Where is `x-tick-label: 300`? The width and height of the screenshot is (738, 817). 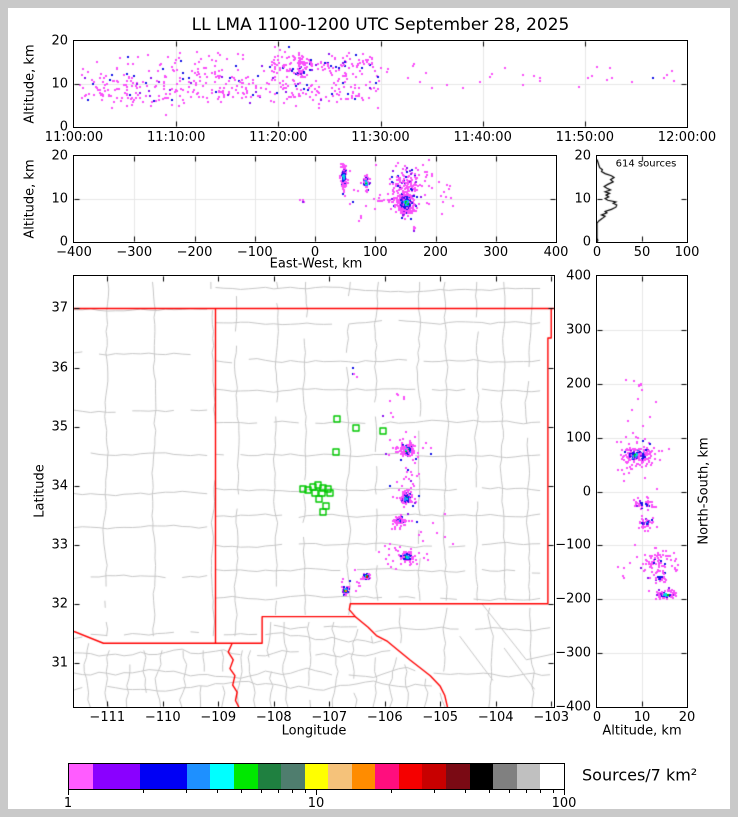
x-tick-label: 300 is located at coordinates (496, 252).